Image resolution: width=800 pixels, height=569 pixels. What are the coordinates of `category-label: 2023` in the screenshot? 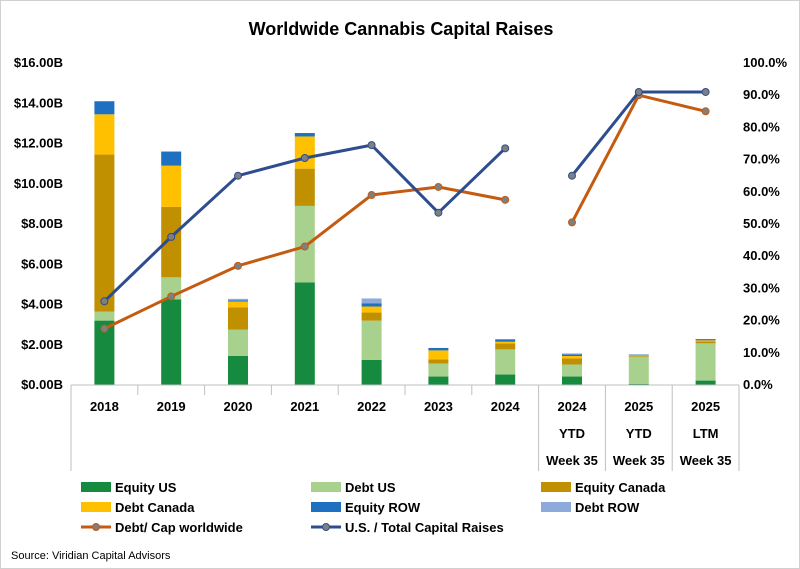 It's located at (438, 406).